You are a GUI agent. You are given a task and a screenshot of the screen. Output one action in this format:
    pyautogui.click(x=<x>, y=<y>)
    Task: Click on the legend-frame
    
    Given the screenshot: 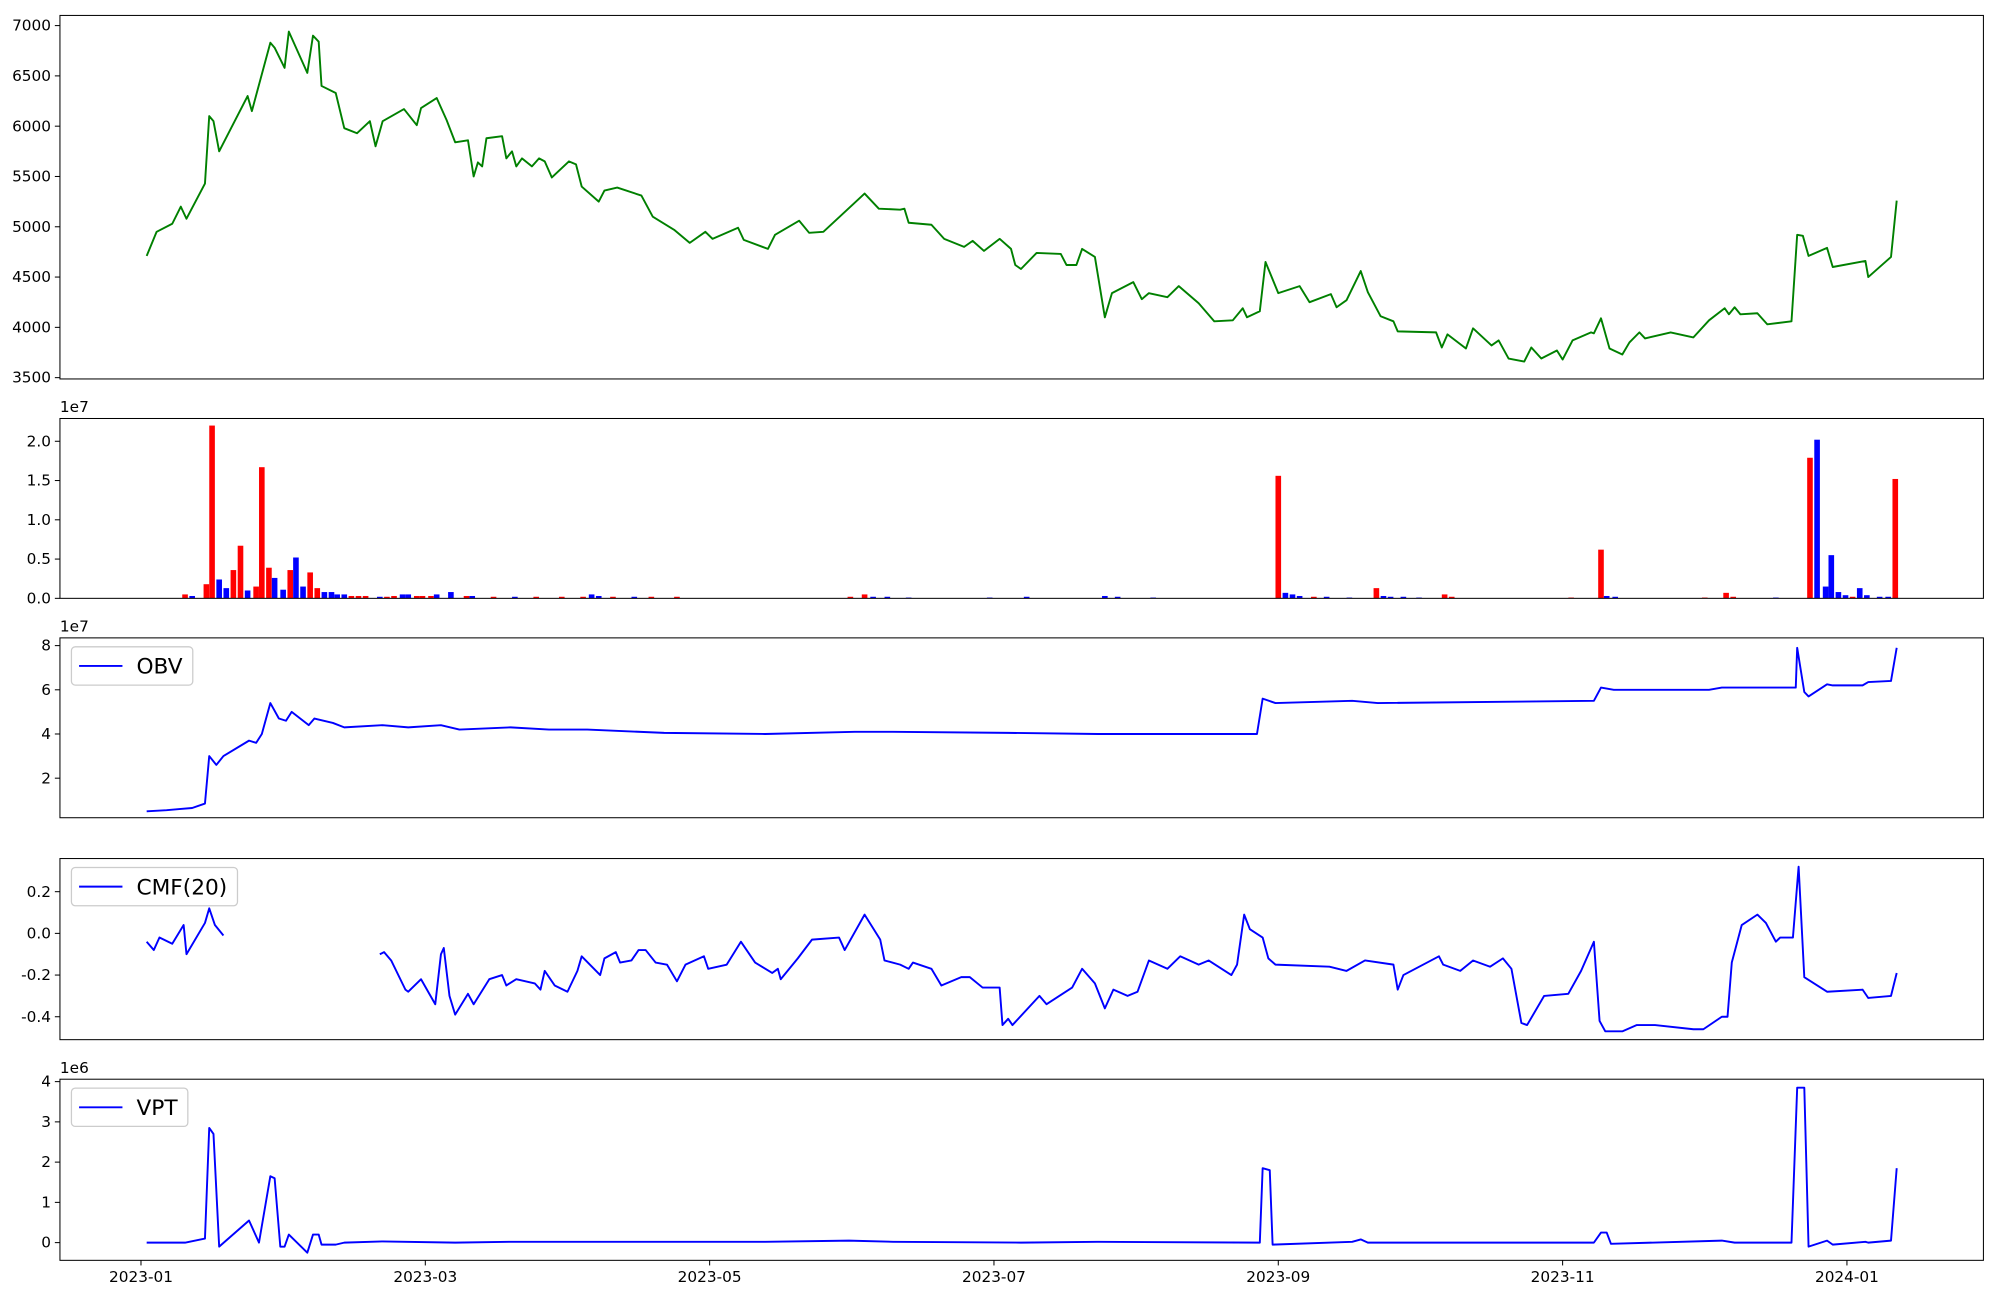 What is the action you would take?
    pyautogui.click(x=129, y=1107)
    